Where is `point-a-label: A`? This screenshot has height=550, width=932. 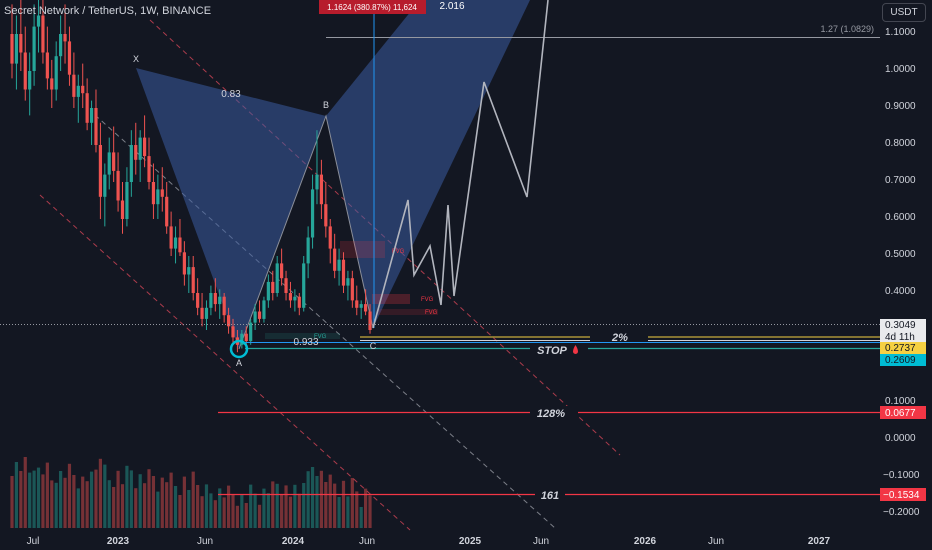 point-a-label: A is located at coordinates (239, 363).